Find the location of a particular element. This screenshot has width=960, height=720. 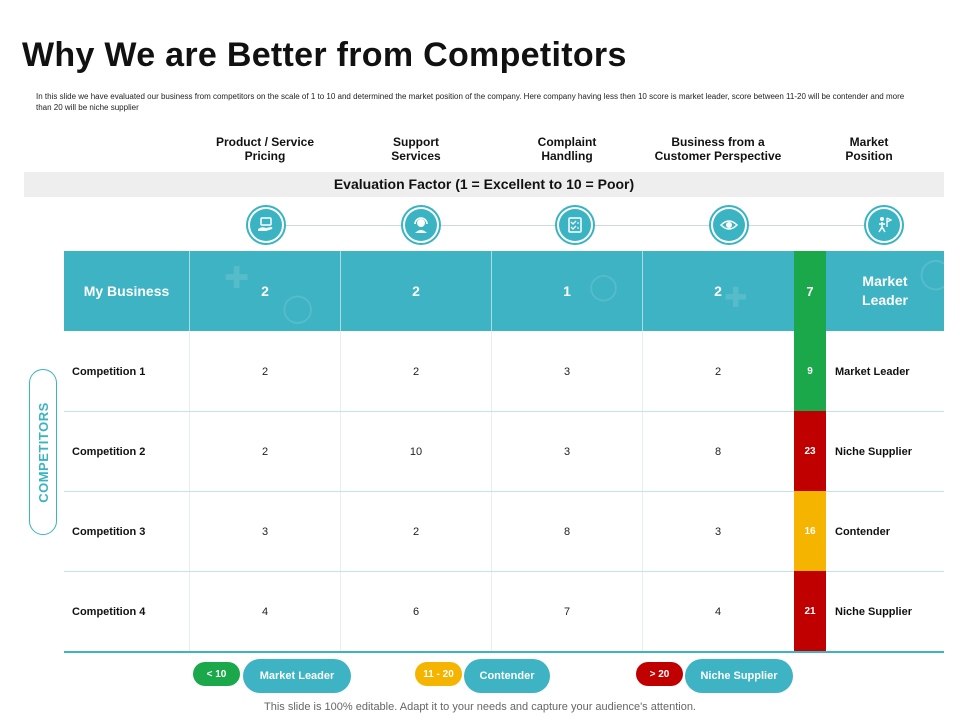

row-label: Competition 1 is located at coordinates (109, 372).